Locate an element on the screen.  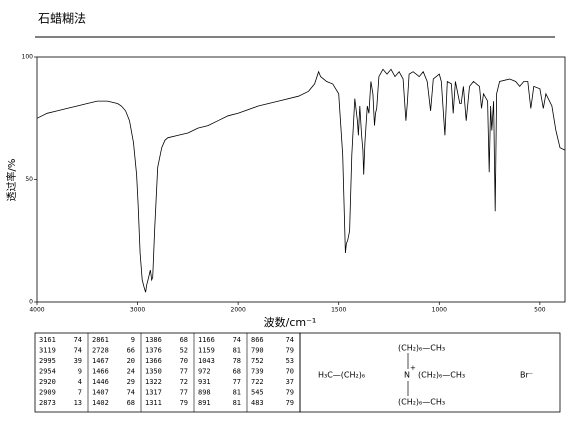
structure-center: N is located at coordinates (407, 375).